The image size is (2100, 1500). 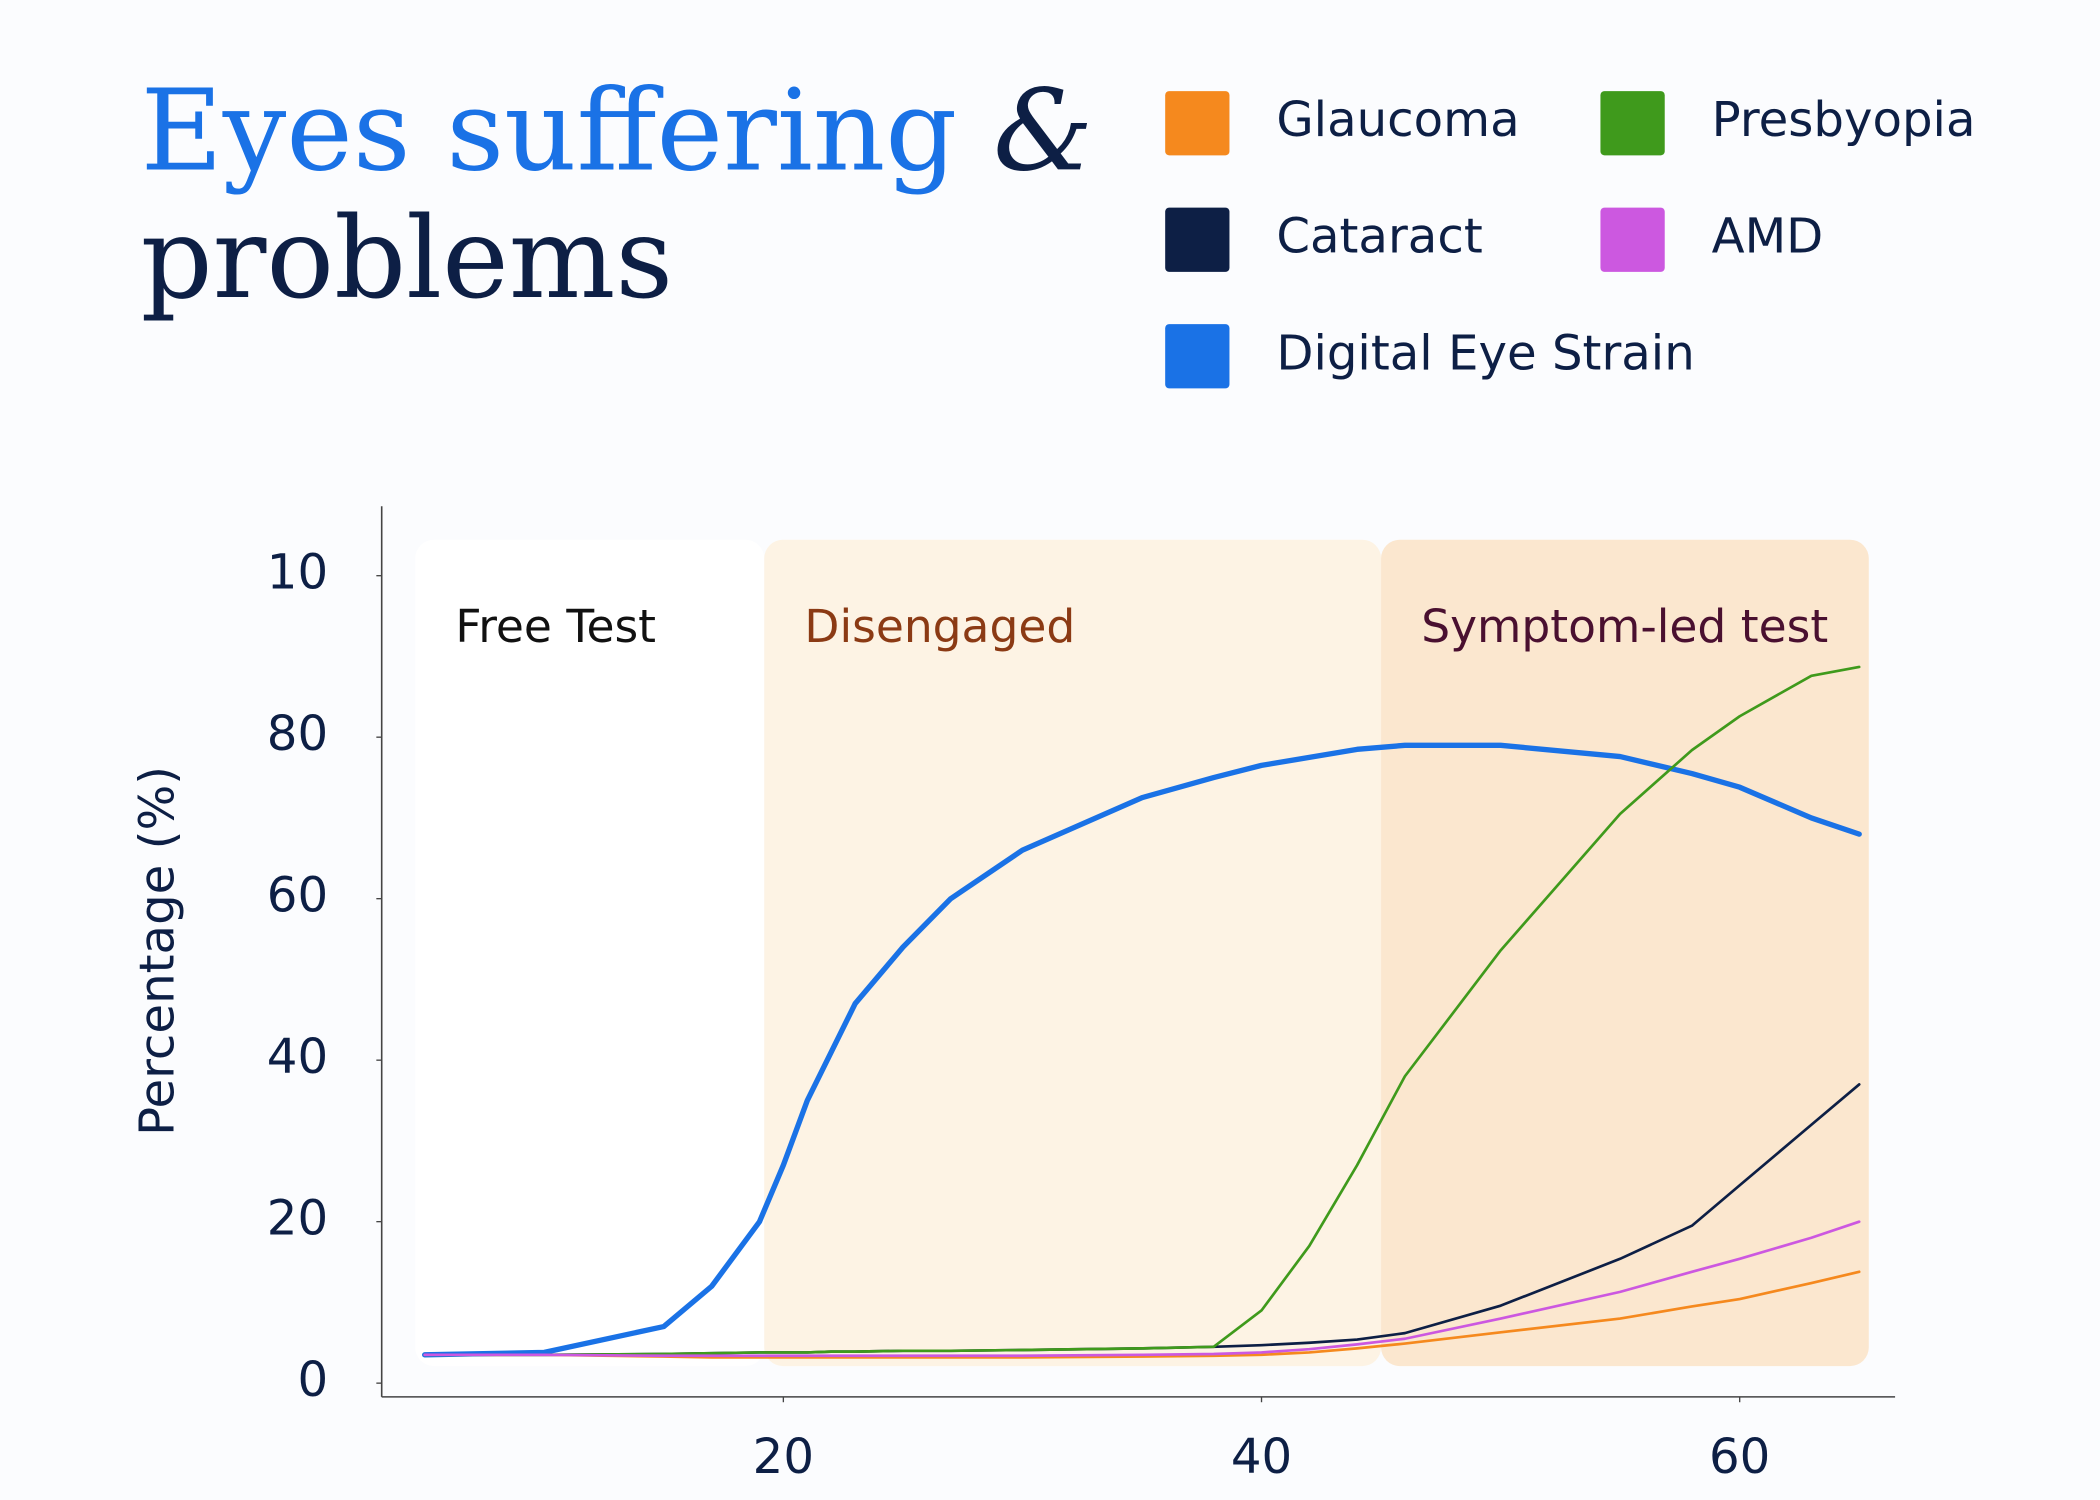 I want to click on region-label: Disengaged, so click(x=939, y=626).